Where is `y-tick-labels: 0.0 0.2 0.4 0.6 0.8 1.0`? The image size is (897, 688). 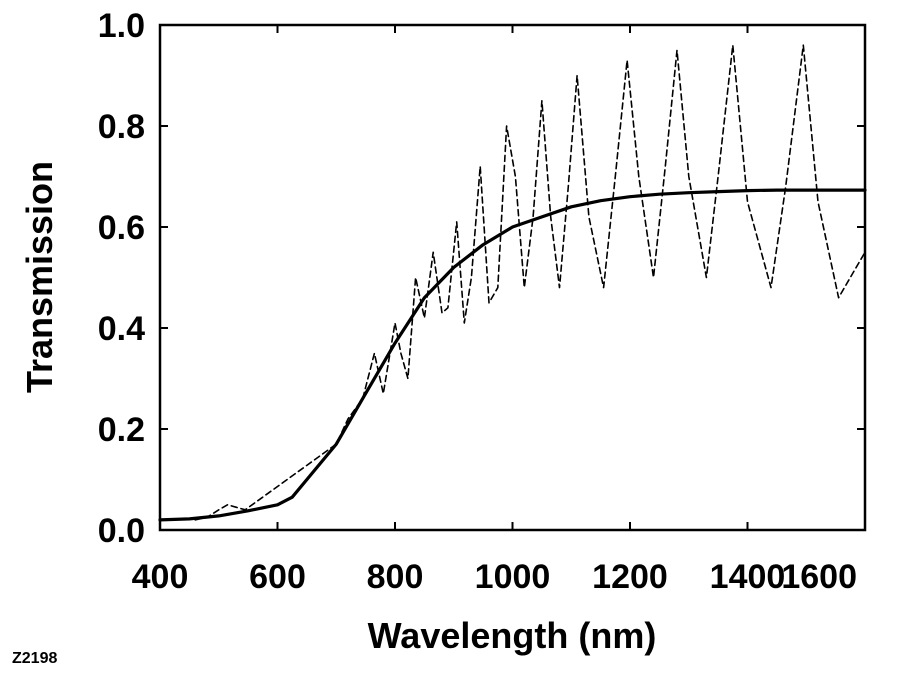
y-tick-labels: 0.0 0.2 0.4 0.6 0.8 1.0 is located at coordinates (121, 278).